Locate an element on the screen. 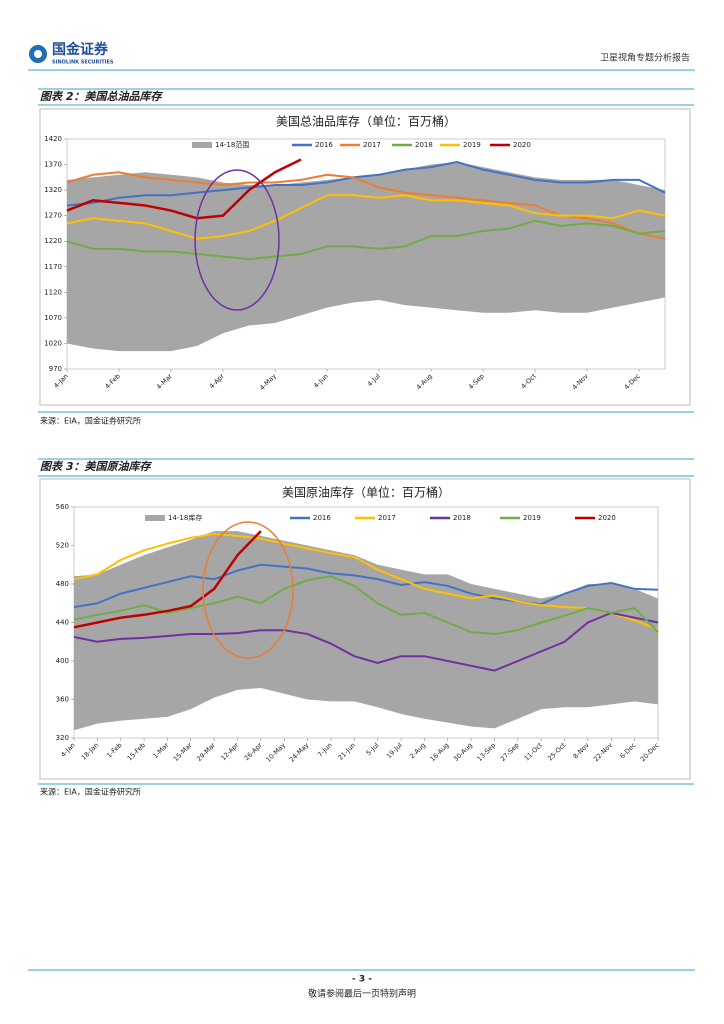  y-tick-label: 1170 is located at coordinates (53, 267).